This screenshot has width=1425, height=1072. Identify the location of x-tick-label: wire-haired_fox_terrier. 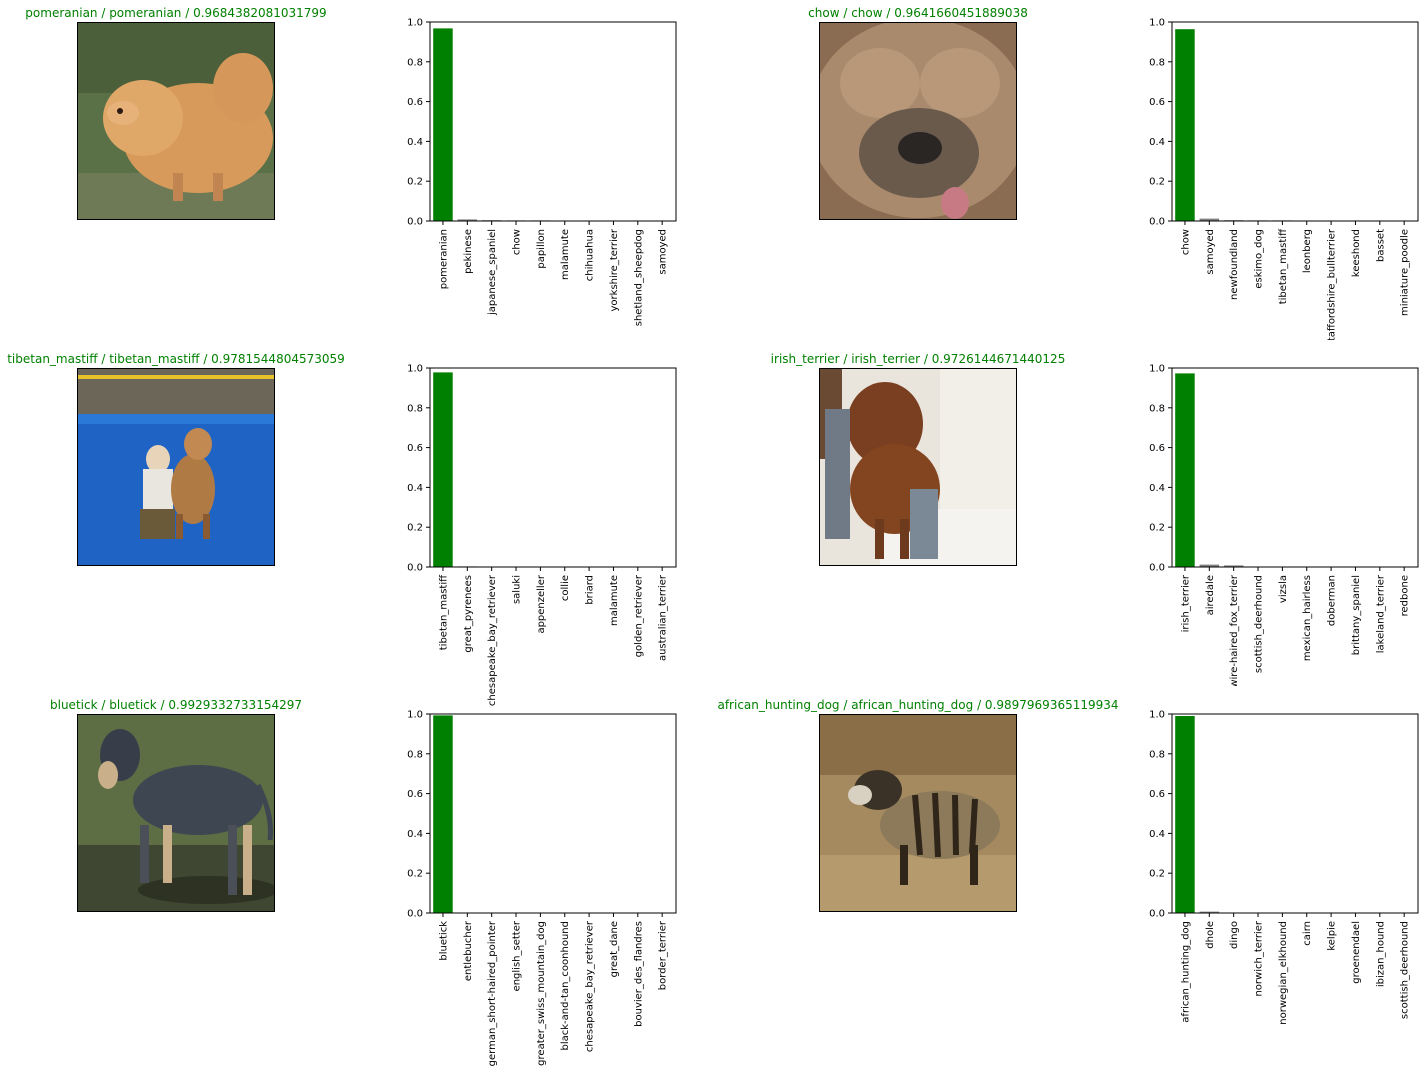
(1234, 630).